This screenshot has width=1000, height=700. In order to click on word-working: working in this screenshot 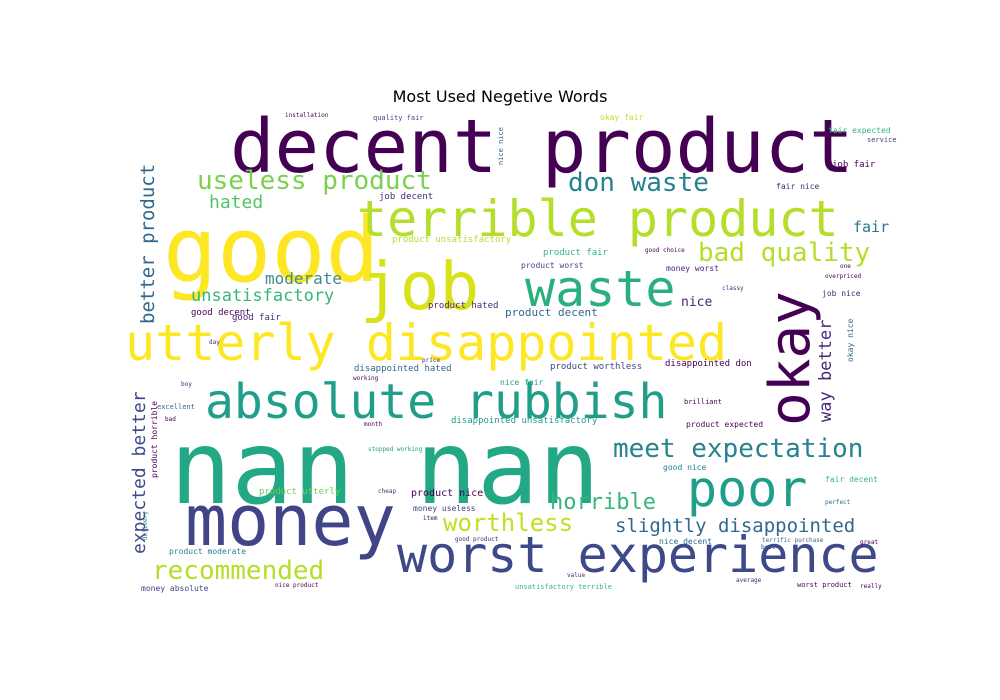, I will do `click(366, 378)`.